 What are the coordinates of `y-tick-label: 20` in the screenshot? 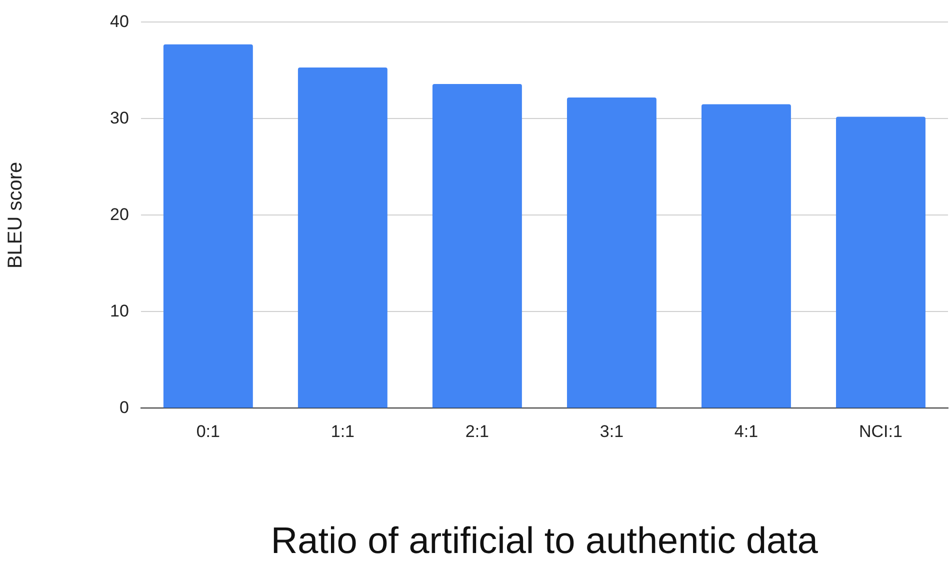 It's located at (119, 214).